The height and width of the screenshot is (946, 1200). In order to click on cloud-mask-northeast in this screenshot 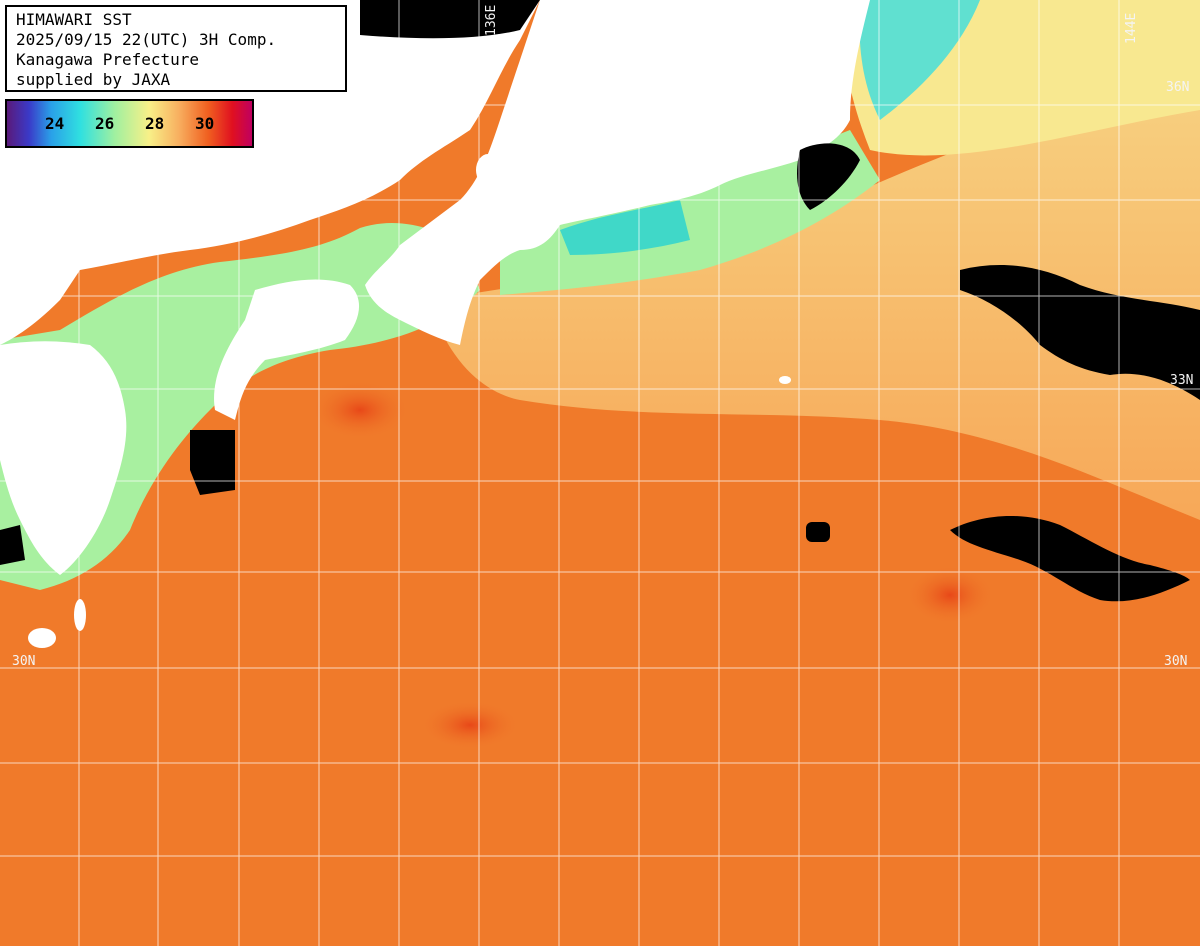, I will do `click(1080, 332)`.